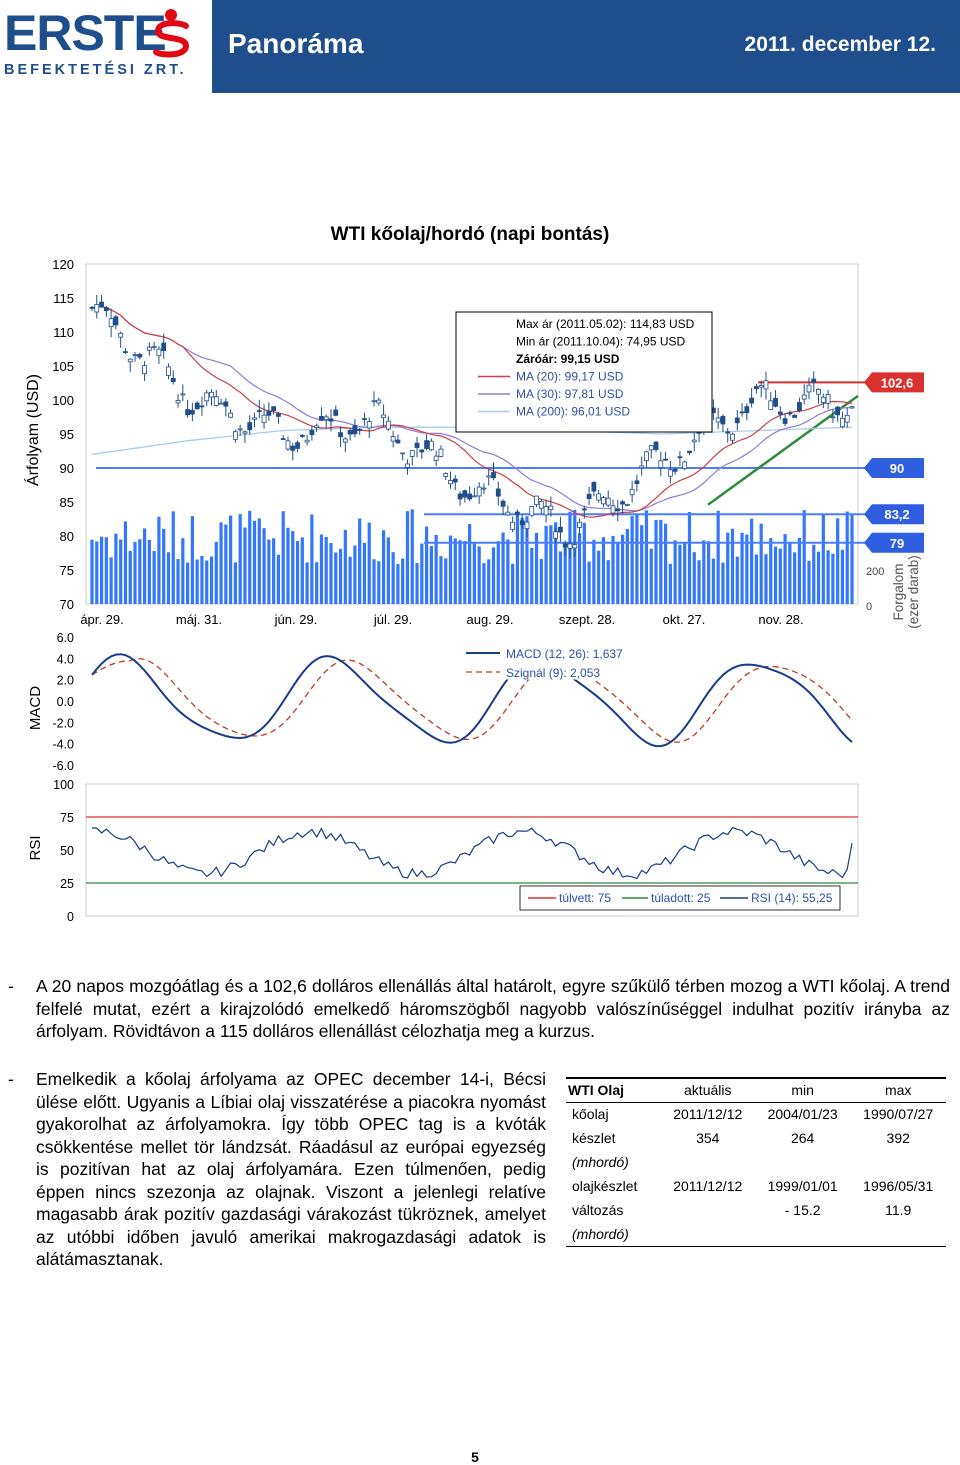 The height and width of the screenshot is (1465, 960). I want to click on price-tick-label: 75, so click(67, 570).